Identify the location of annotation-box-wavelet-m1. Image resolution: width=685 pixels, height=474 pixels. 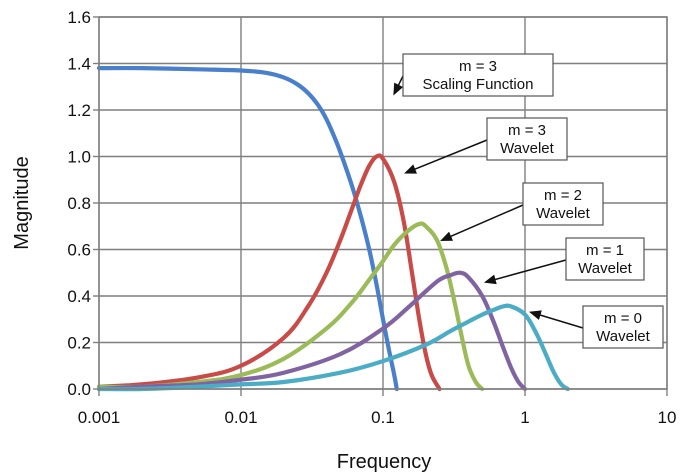
(605, 259).